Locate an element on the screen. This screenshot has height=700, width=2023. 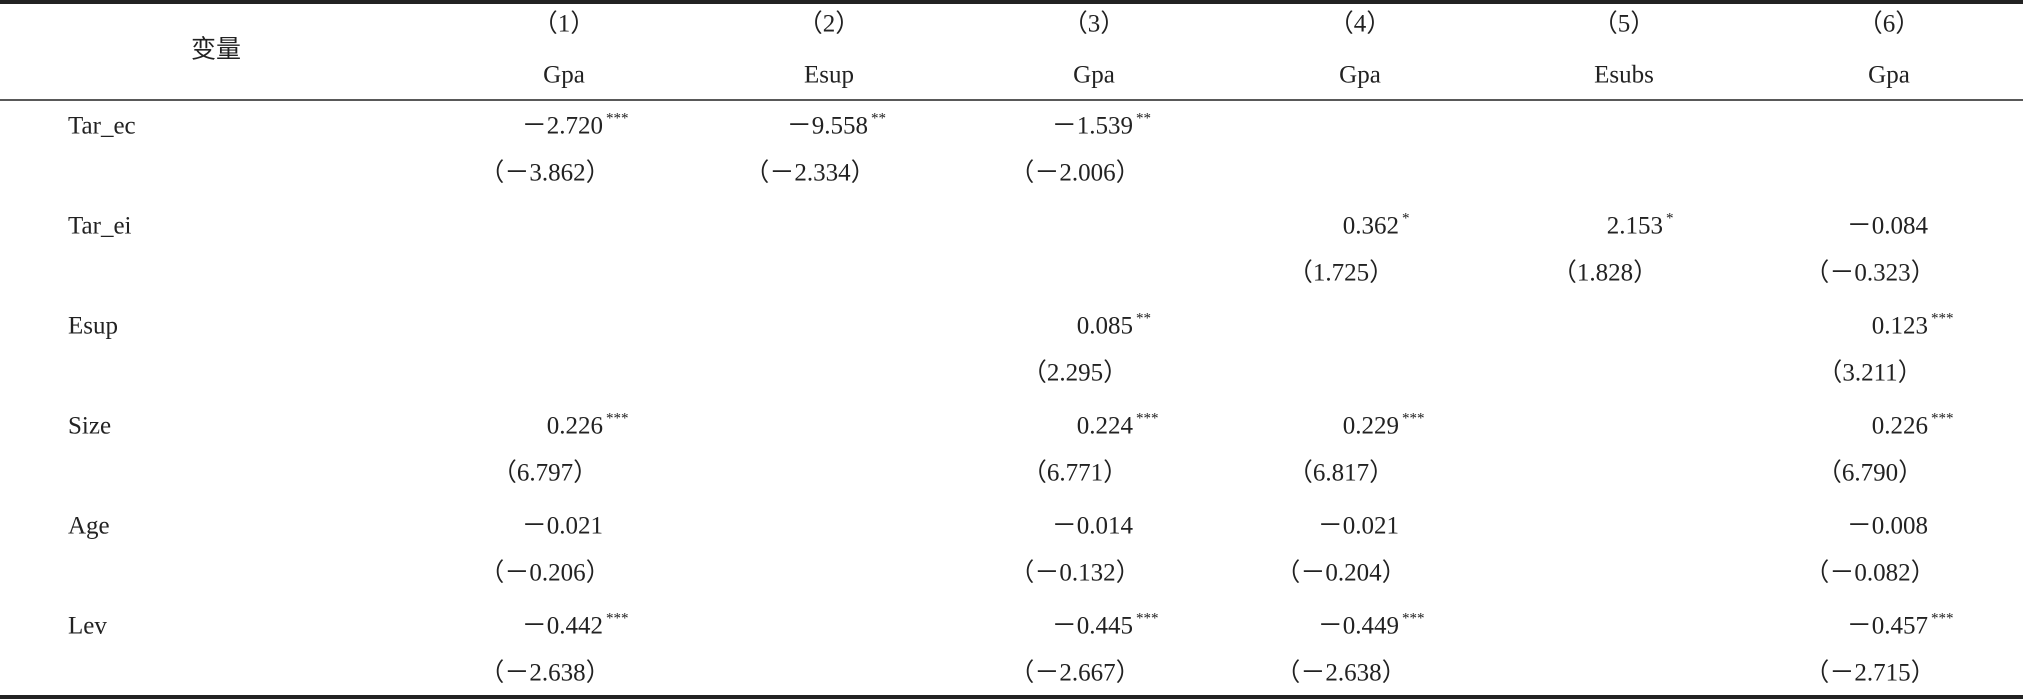
variable-name: Age is located at coordinates (89, 526).